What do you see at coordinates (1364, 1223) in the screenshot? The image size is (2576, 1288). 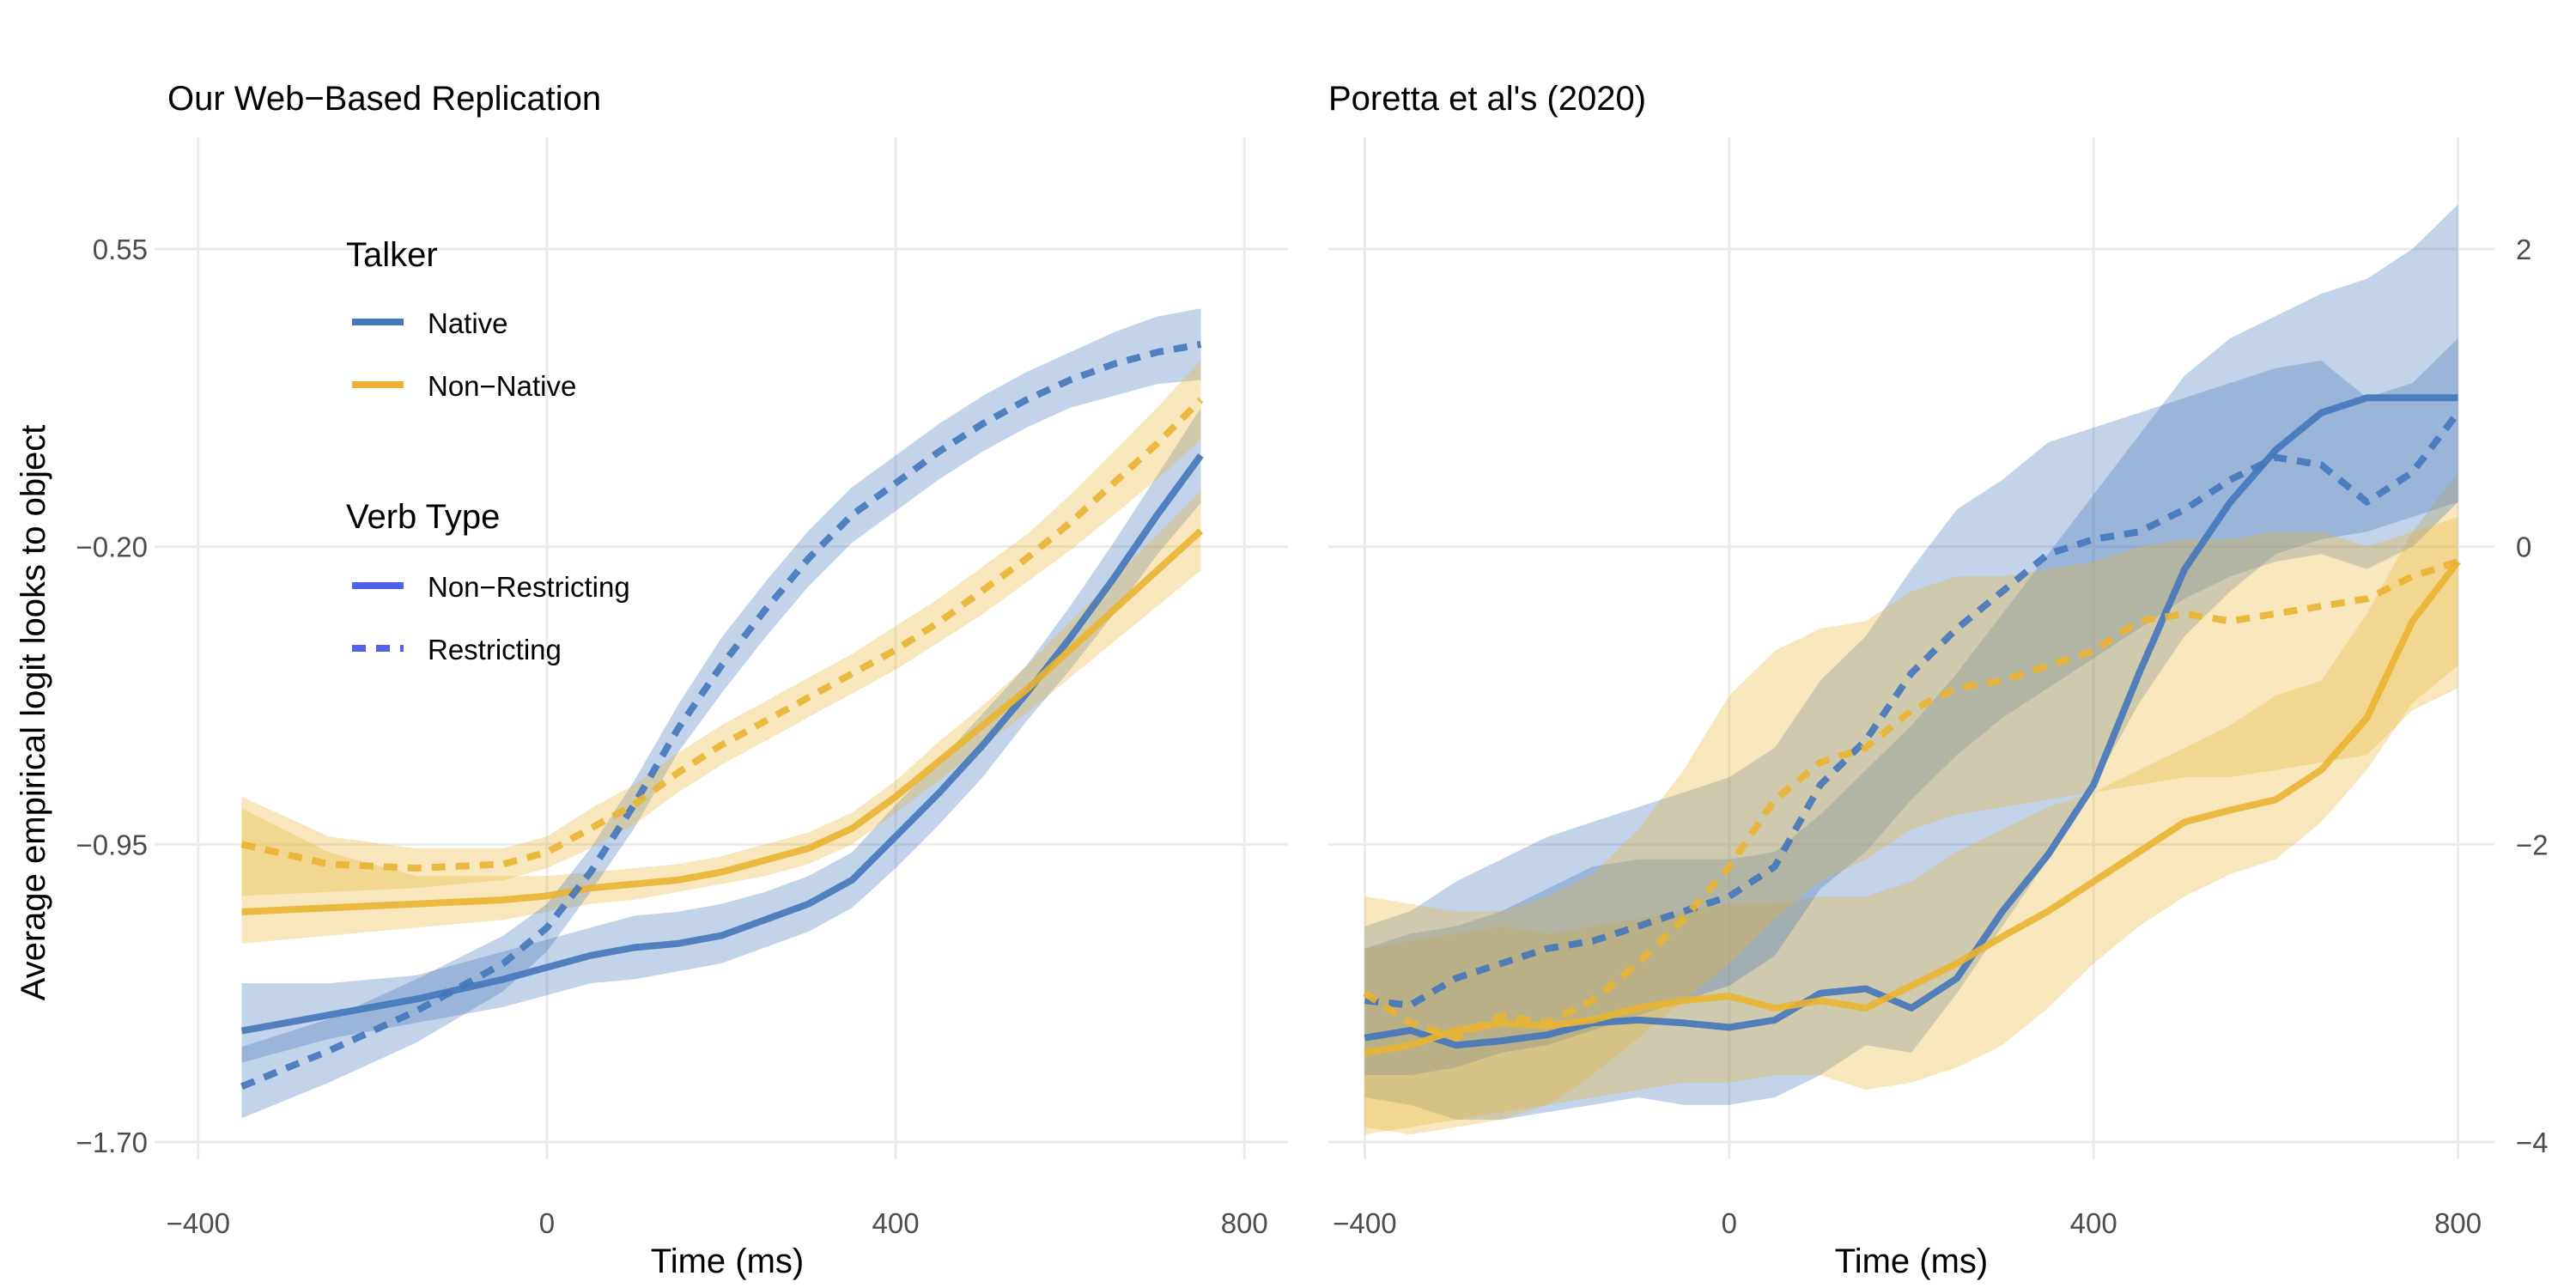 I see `right-x-tick-label: −400` at bounding box center [1364, 1223].